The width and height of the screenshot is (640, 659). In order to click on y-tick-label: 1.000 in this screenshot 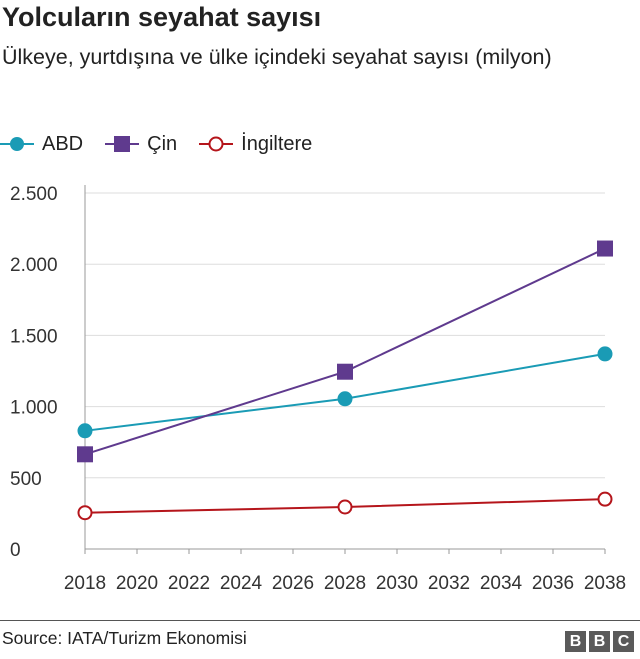, I will do `click(34, 408)`.